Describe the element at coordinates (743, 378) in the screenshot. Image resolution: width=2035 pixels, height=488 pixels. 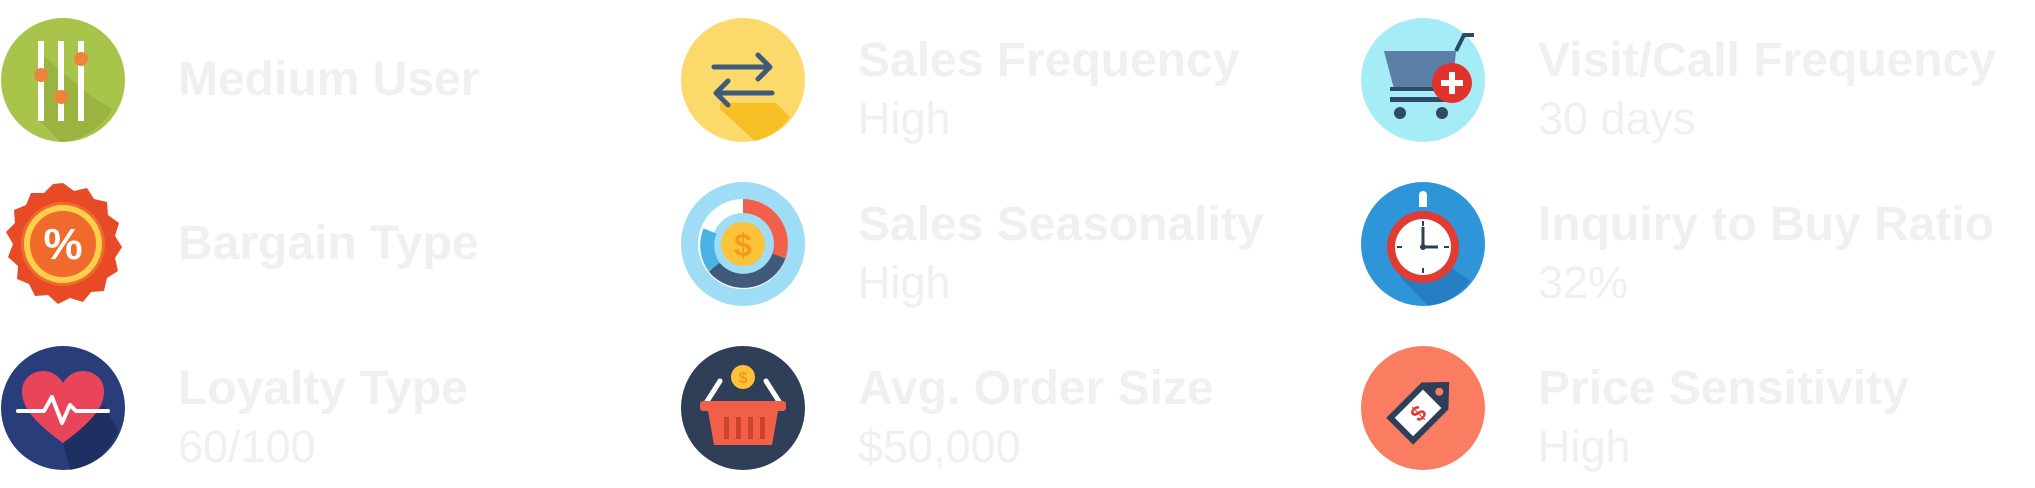
I see `coin-dollar-symbol: $` at that location.